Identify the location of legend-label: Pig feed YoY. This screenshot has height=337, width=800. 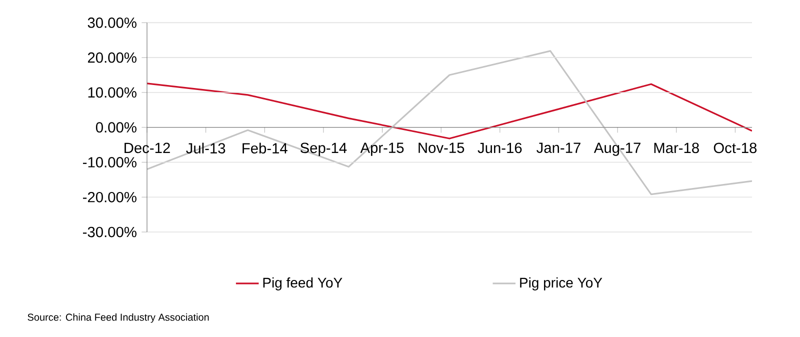
(302, 283).